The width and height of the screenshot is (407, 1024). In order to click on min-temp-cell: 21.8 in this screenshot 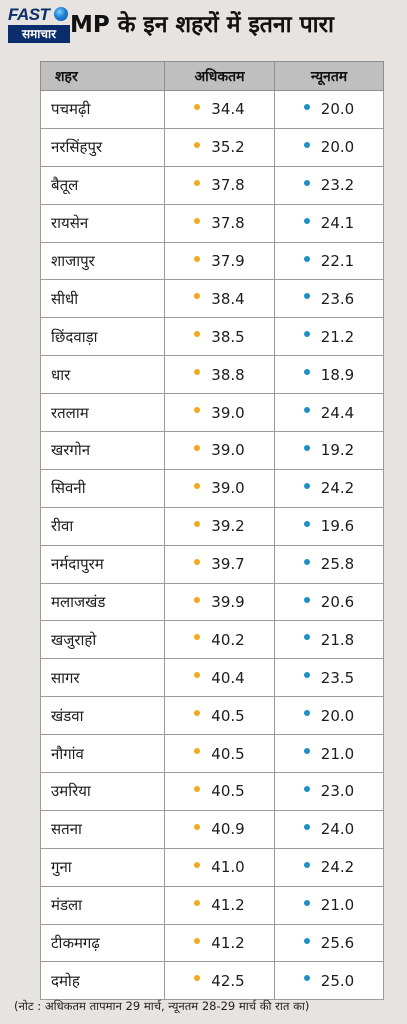, I will do `click(329, 640)`.